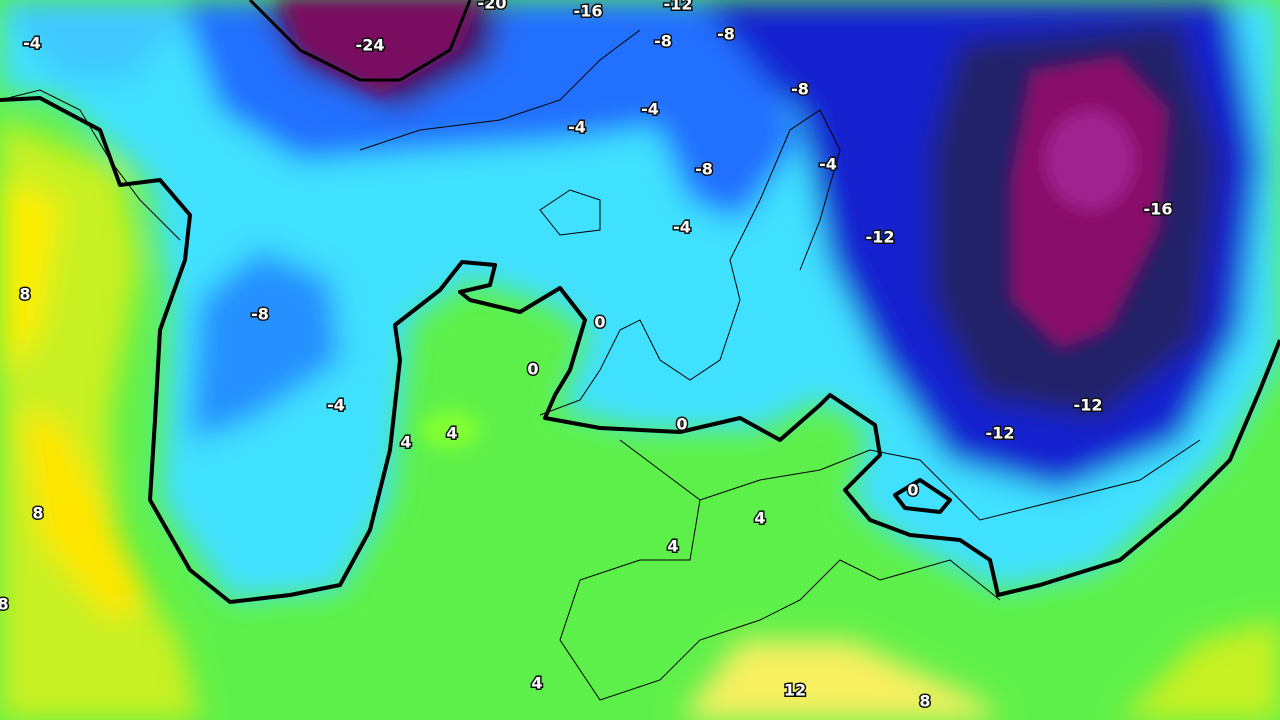 The image size is (1280, 720). What do you see at coordinates (370, 45) in the screenshot?
I see `isotherm-label: -24` at bounding box center [370, 45].